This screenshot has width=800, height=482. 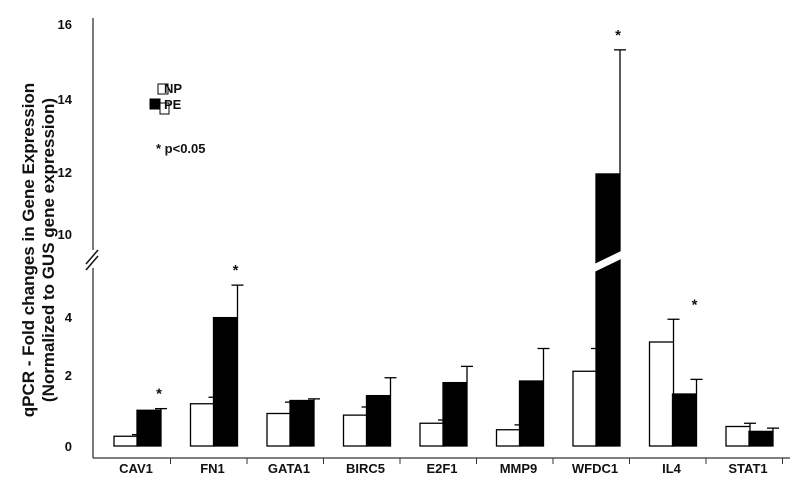 I want to click on y-axis-label-line1: qPCR - Fold changes in Gene Expression, so click(x=28, y=250).